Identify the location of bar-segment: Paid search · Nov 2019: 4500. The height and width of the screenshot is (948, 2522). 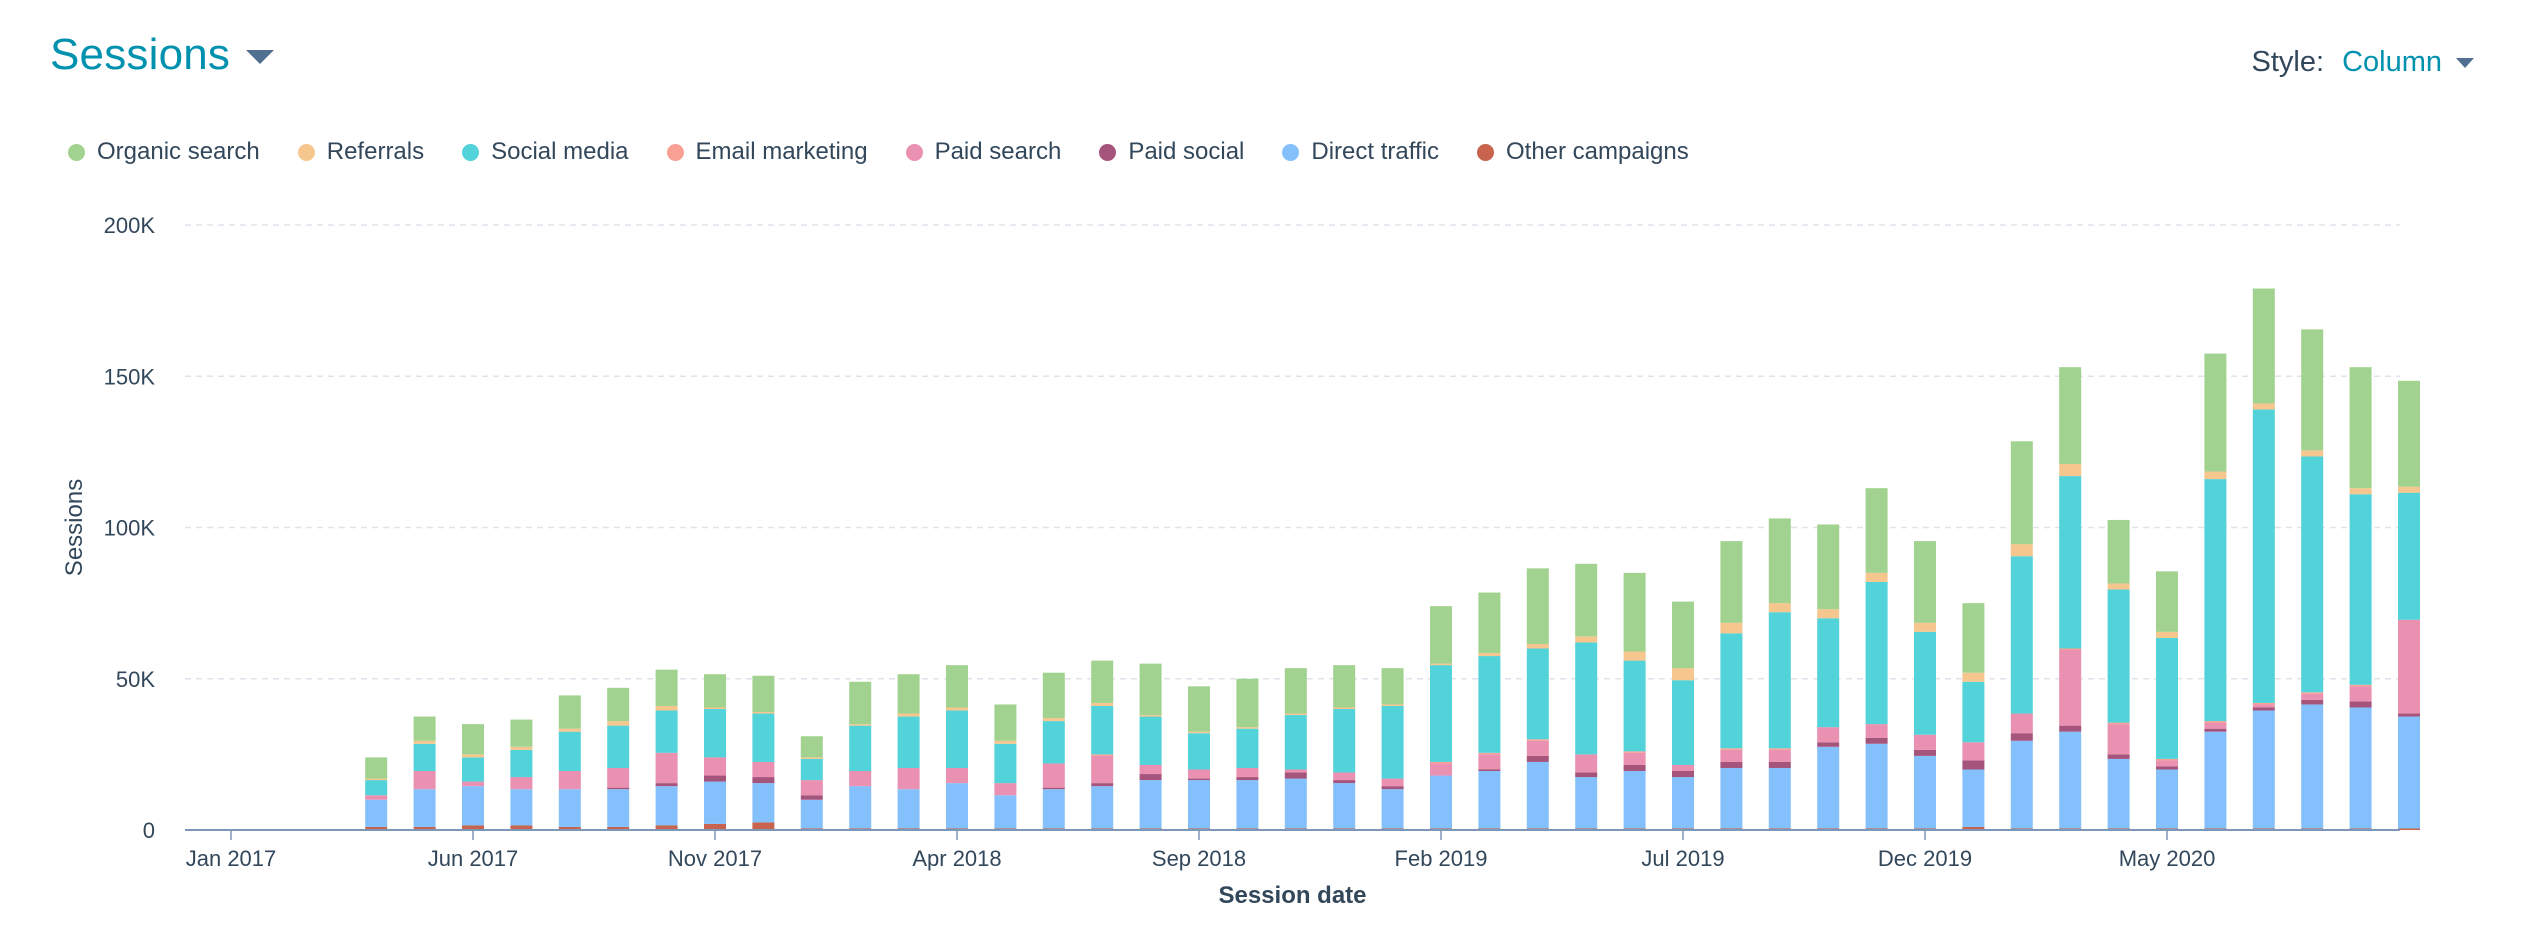
(1876, 731).